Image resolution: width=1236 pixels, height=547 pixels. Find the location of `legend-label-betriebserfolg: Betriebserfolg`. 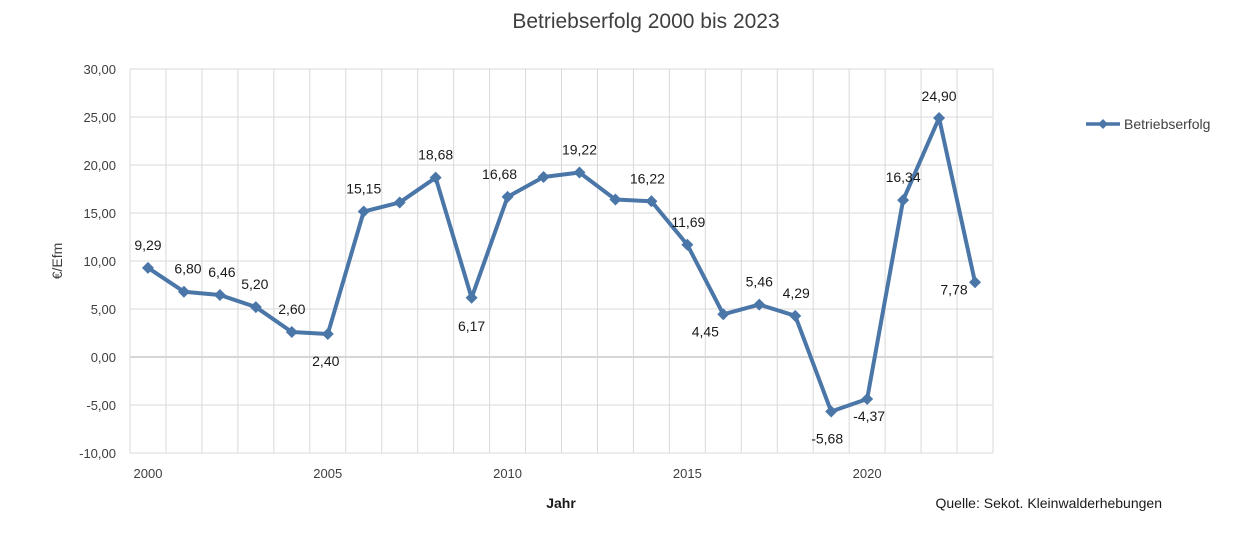

legend-label-betriebserfolg: Betriebserfolg is located at coordinates (1167, 124).